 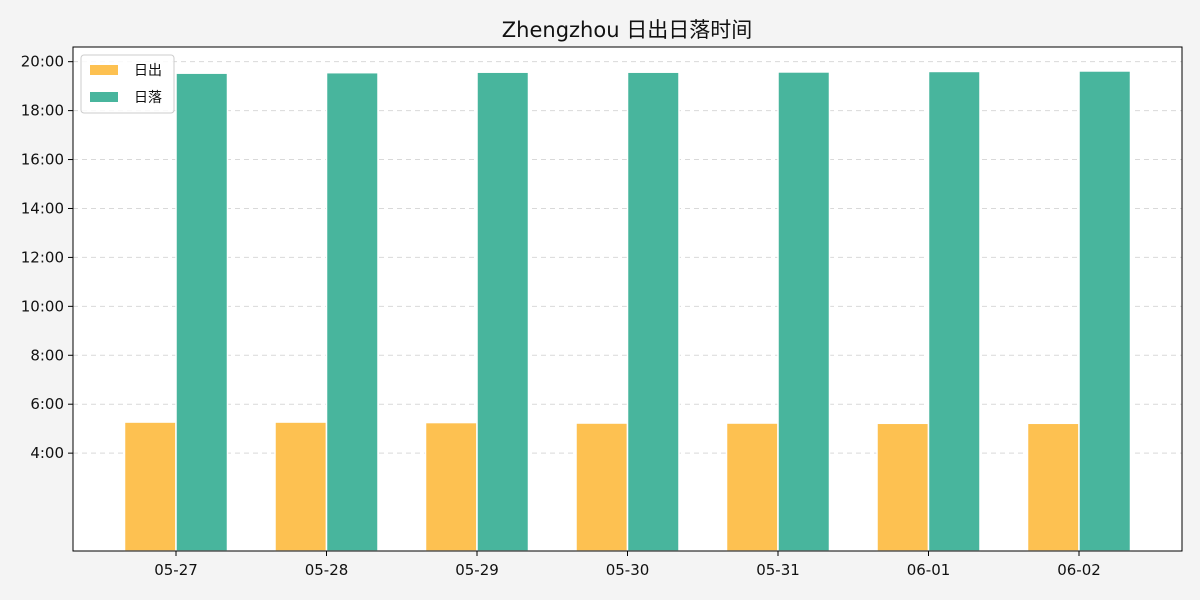 What do you see at coordinates (628, 570) in the screenshot?
I see `x-tick-label: 05-30` at bounding box center [628, 570].